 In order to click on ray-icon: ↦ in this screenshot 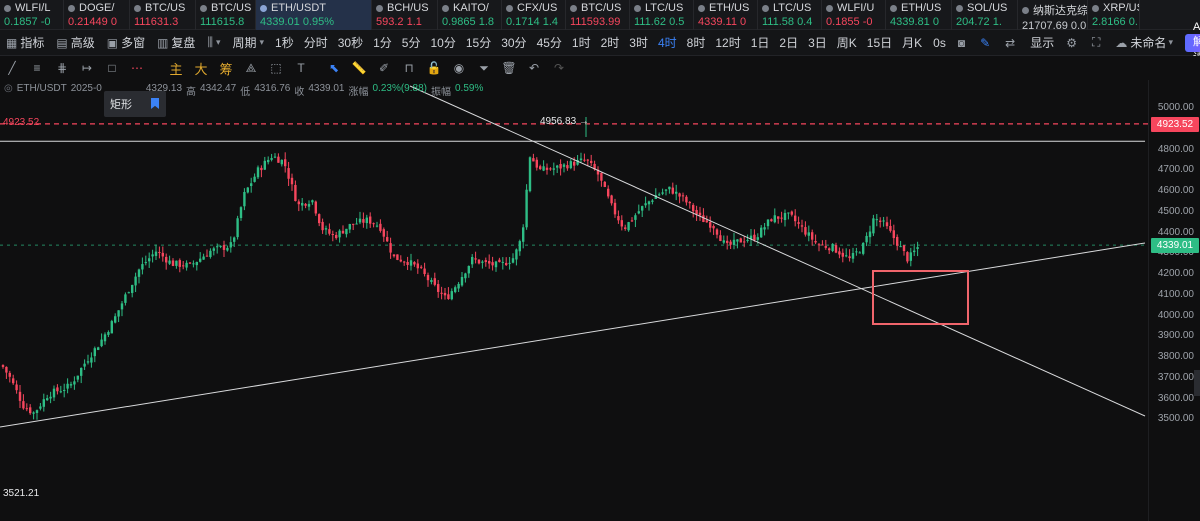, I will do `click(87, 68)`.